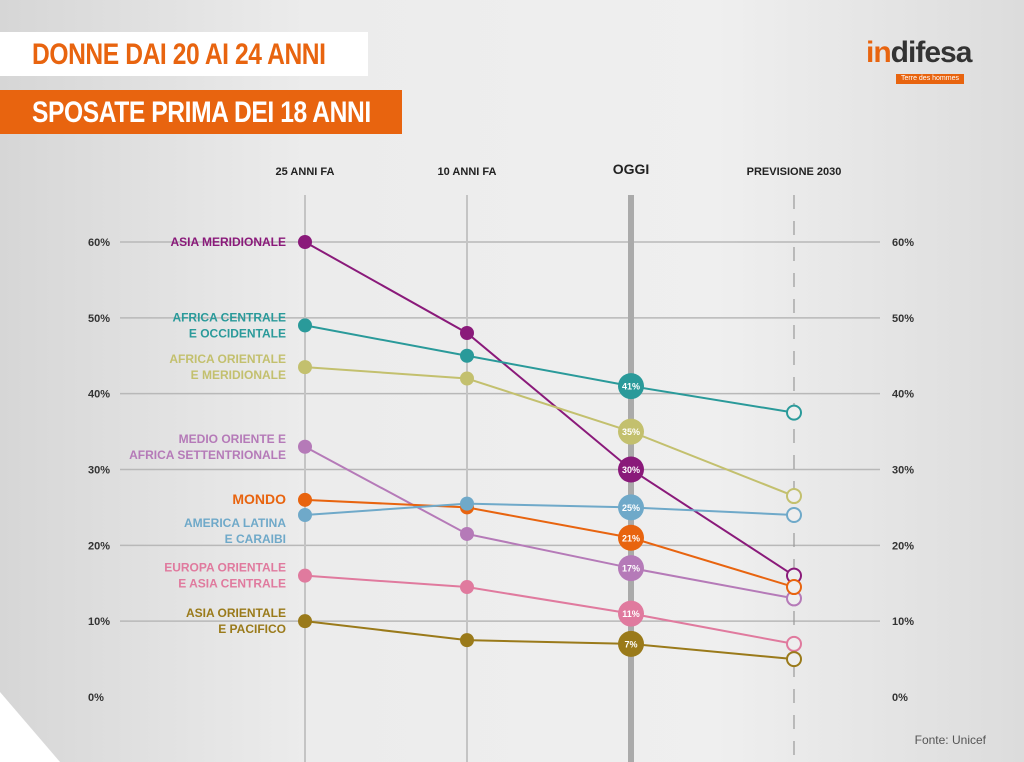 Image resolution: width=1024 pixels, height=762 pixels. Describe the element at coordinates (99, 243) in the screenshot. I see `y-tick-left: 60%` at that location.